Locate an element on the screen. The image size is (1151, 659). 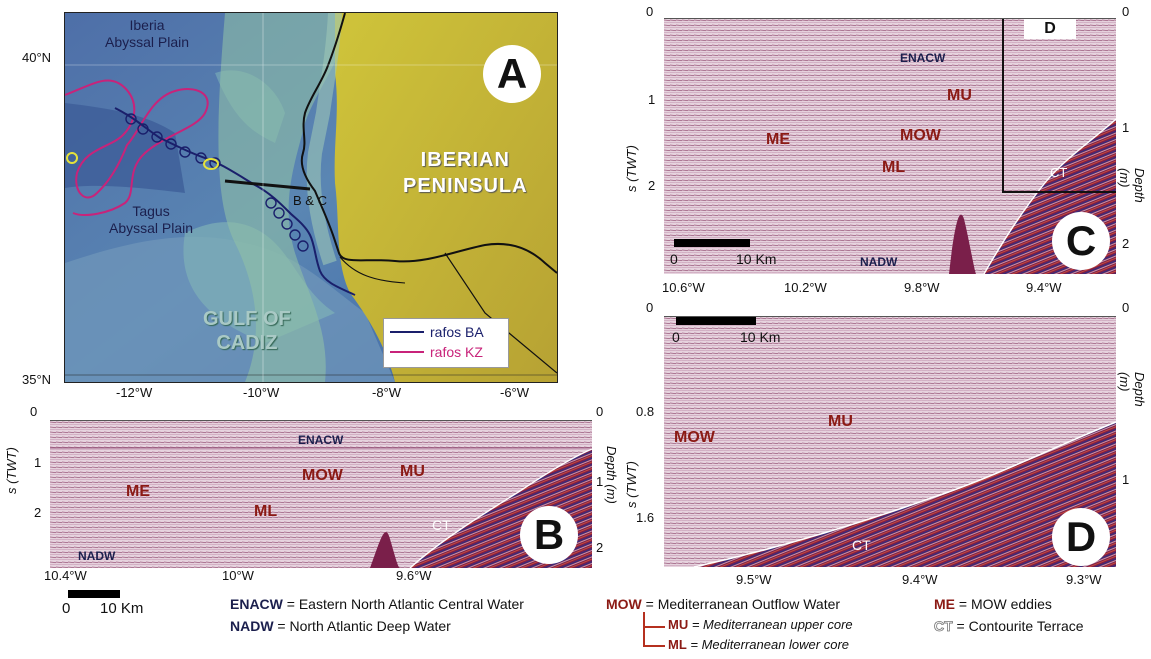
panel-d-left-tick-1: 0.8 is located at coordinates (645, 411).